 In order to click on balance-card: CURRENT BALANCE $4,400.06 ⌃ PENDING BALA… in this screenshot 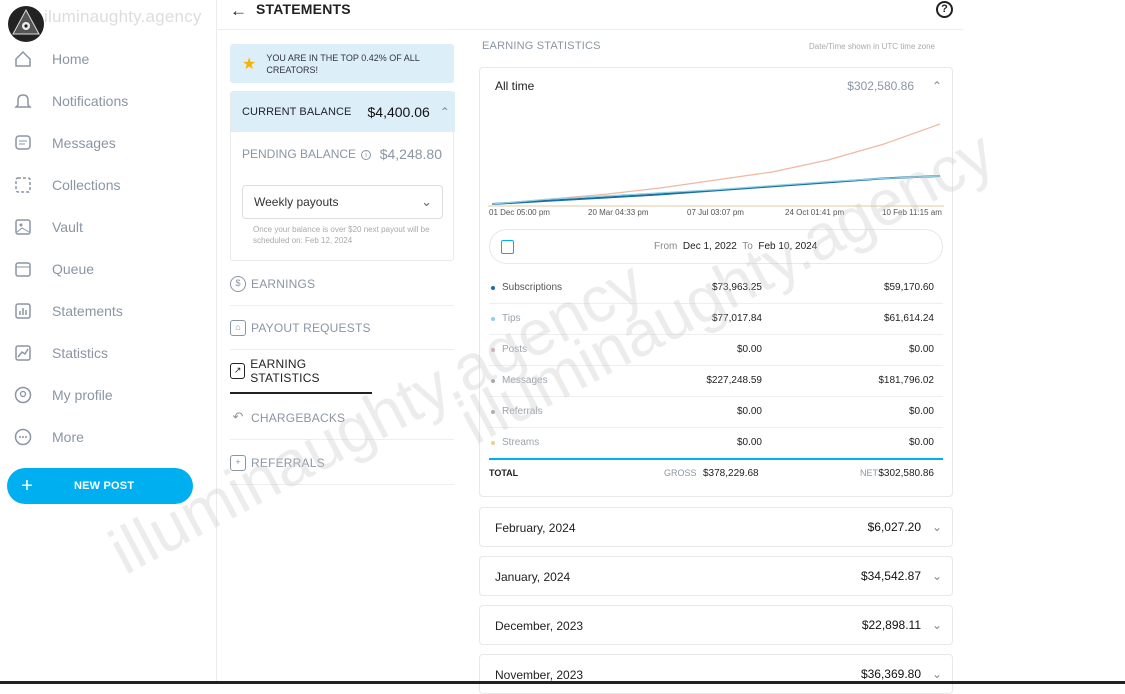, I will do `click(342, 176)`.